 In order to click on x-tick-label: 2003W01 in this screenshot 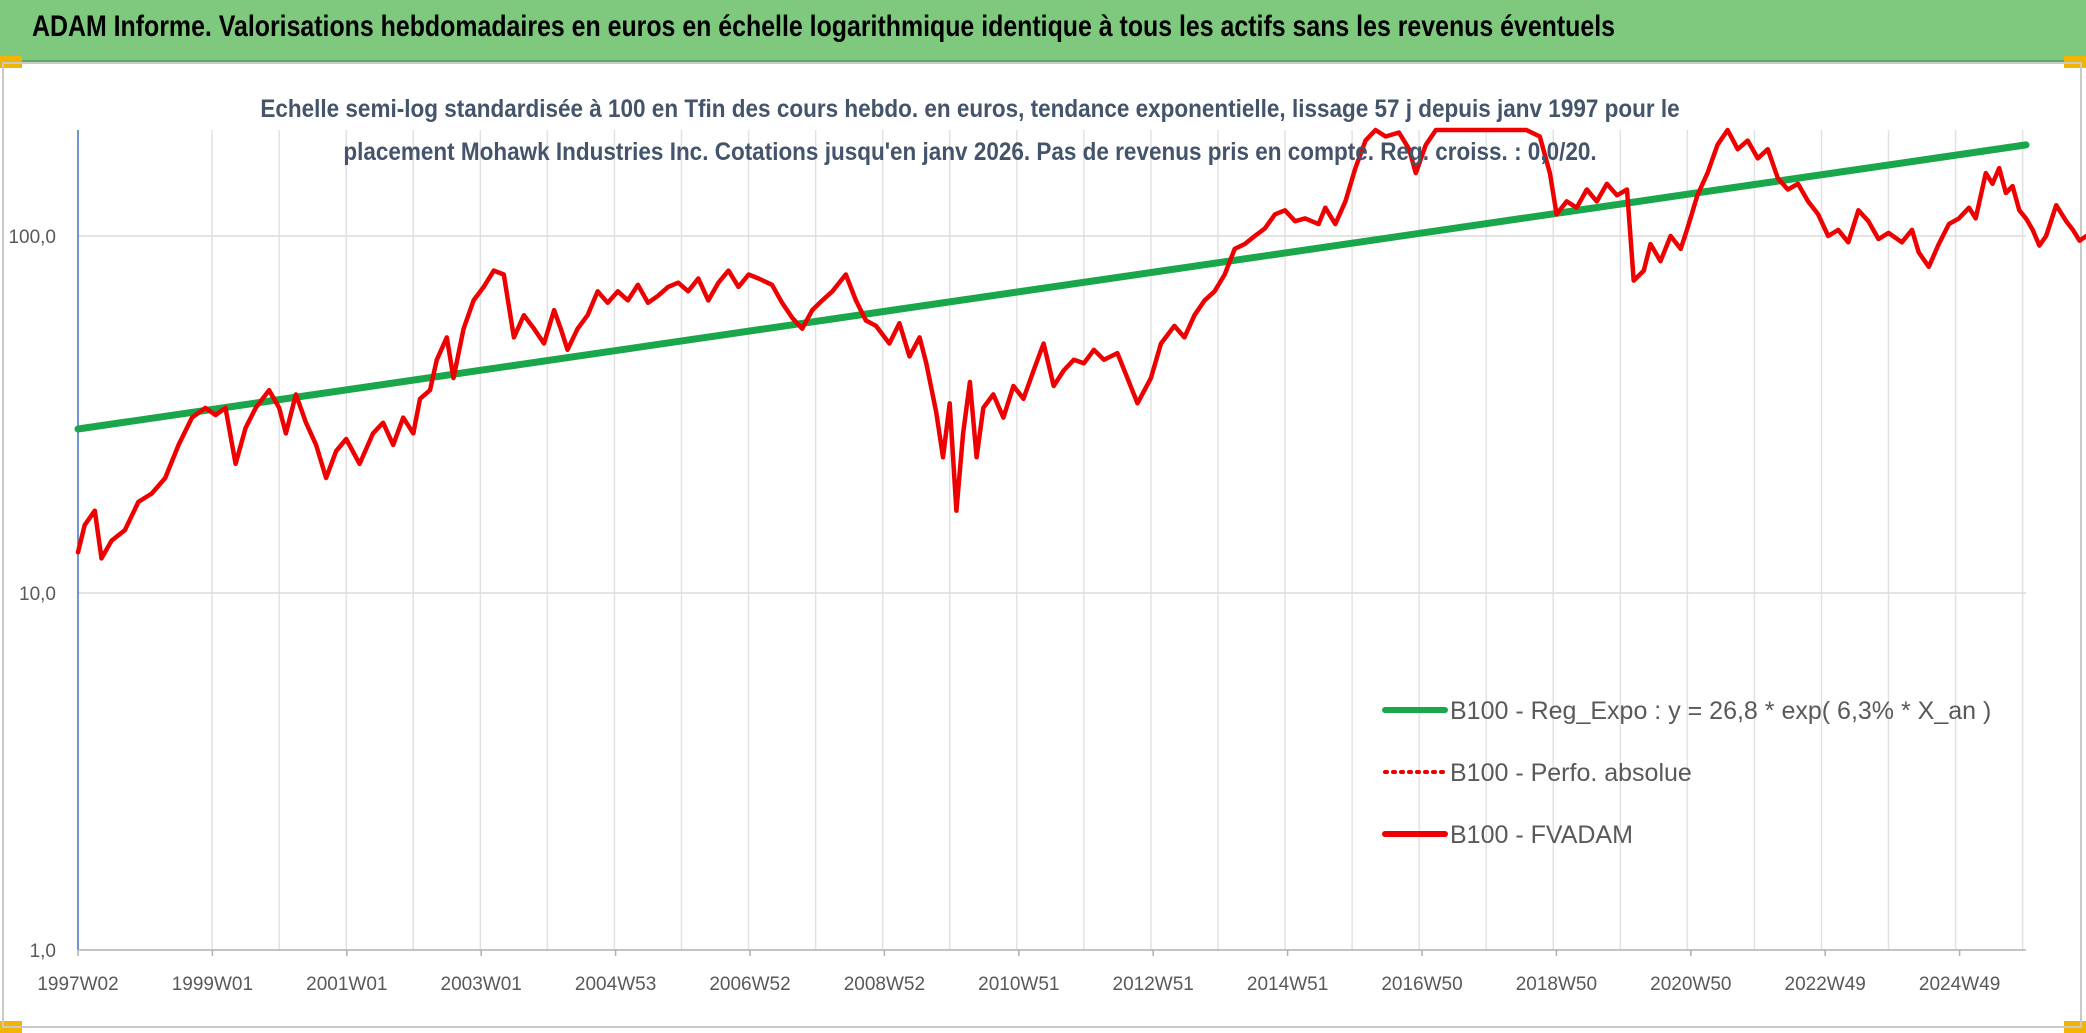, I will do `click(481, 984)`.